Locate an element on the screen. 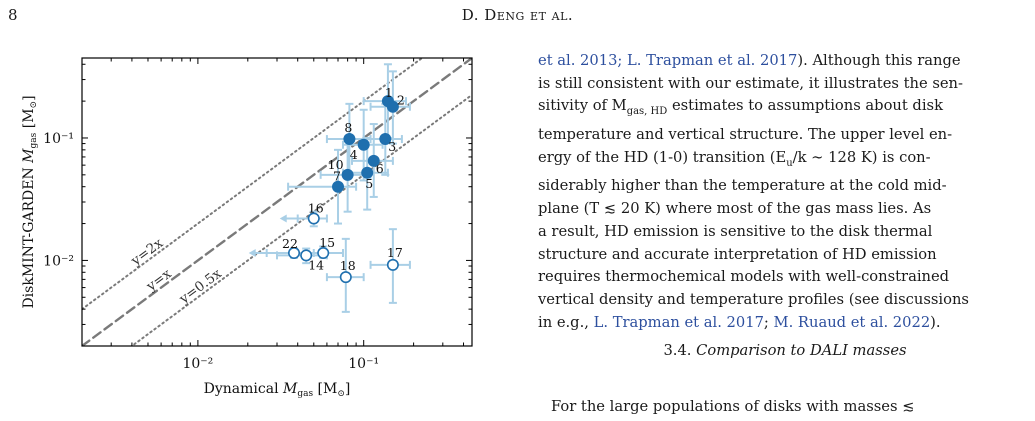  x-axis-label-part: ] is located at coordinates (347, 389).